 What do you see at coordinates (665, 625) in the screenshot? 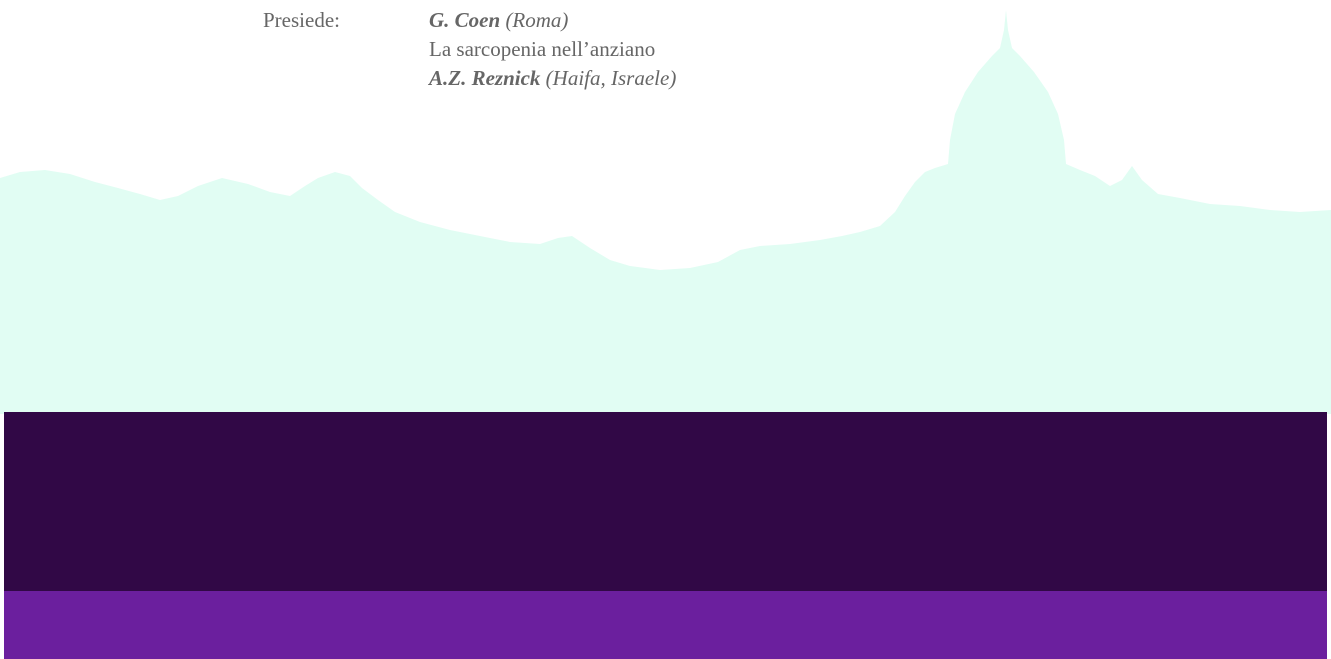
I see `footer-band-purple` at bounding box center [665, 625].